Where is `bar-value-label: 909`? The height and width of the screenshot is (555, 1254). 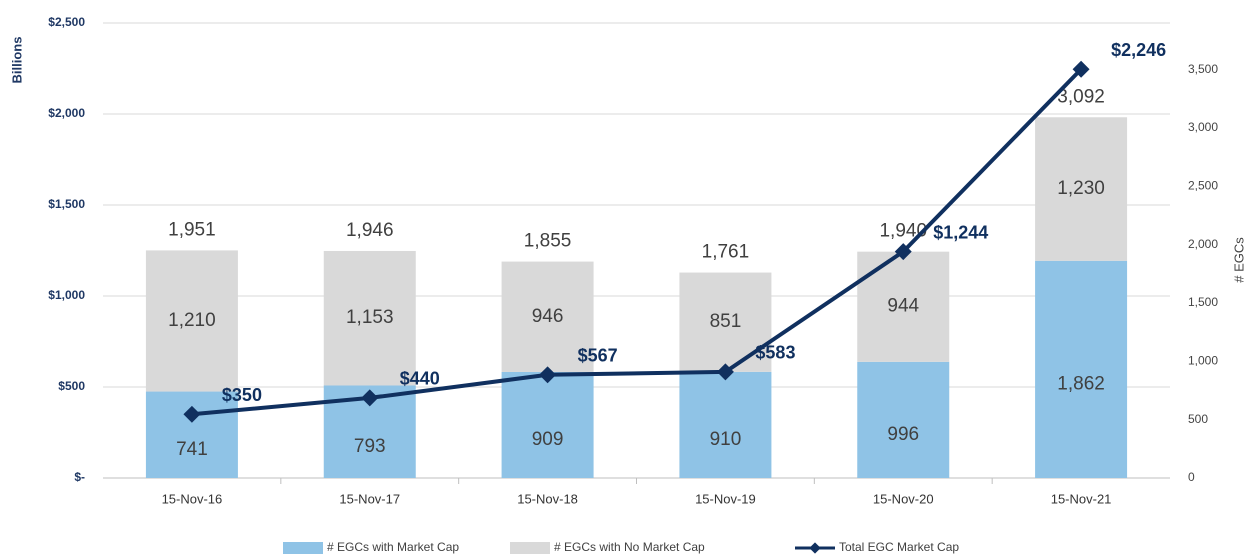
bar-value-label: 909 is located at coordinates (548, 439).